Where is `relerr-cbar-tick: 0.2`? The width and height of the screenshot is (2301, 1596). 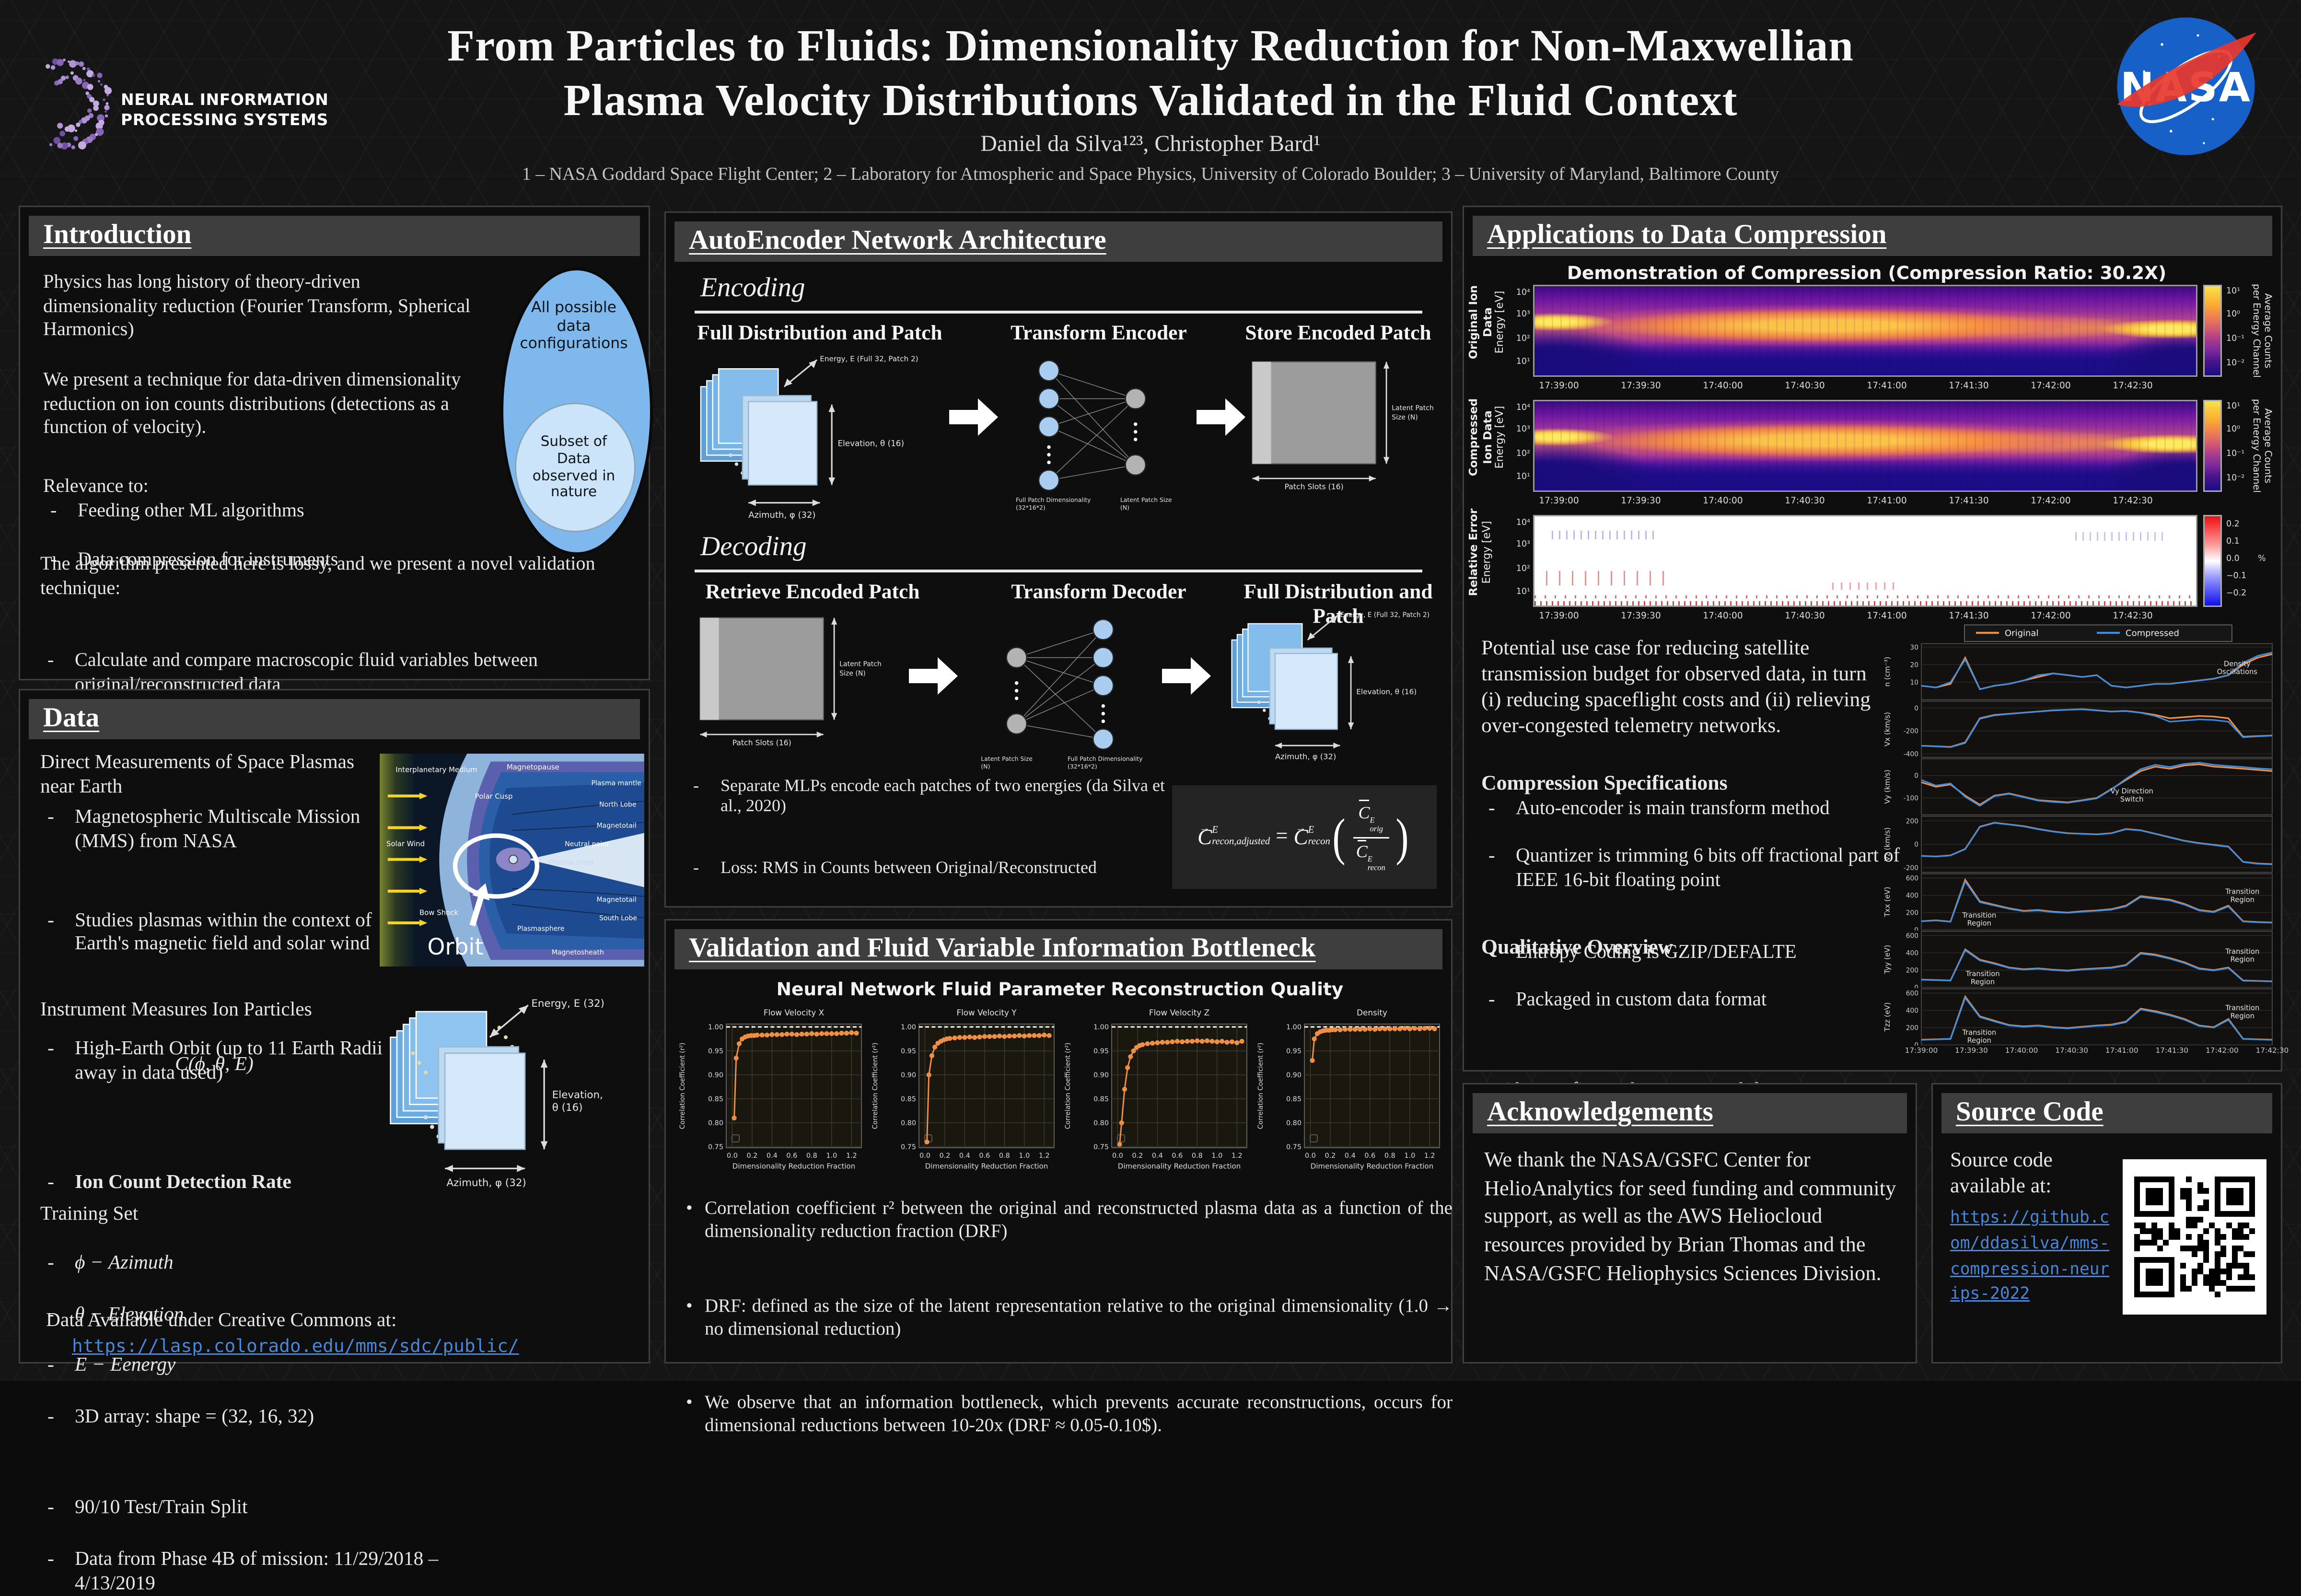 relerr-cbar-tick: 0.2 is located at coordinates (2233, 525).